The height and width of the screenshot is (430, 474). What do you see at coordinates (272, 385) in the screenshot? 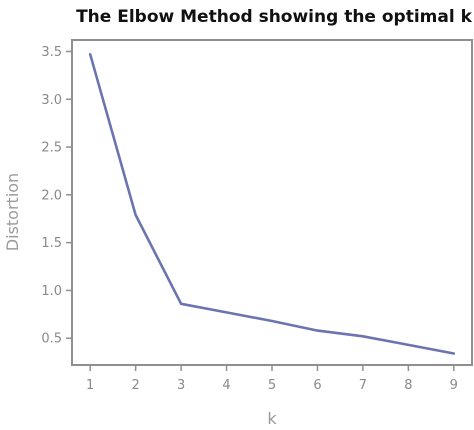
I see `x-tick-label: 5` at bounding box center [272, 385].